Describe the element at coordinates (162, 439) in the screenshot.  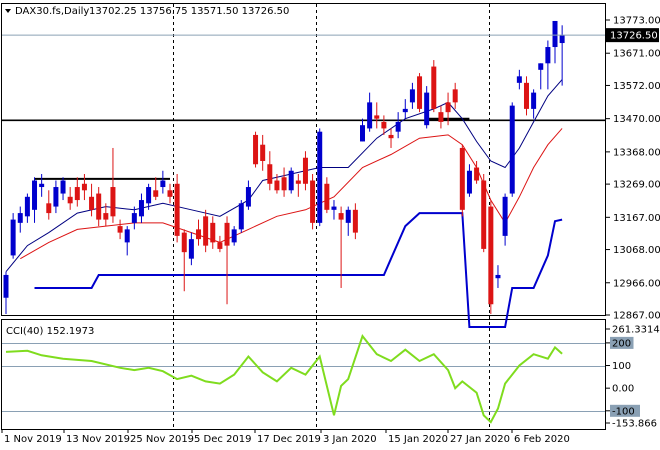
I see `time-tick-label: 25 Nov 2019` at that location.